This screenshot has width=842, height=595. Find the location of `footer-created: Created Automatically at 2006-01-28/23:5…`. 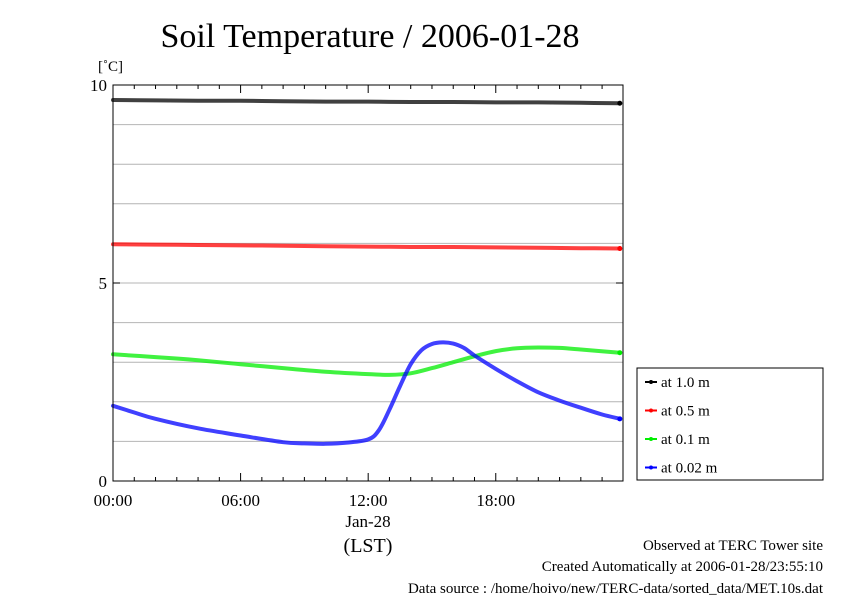

footer-created: Created Automatically at 2006-01-28/23:5… is located at coordinates (682, 567).